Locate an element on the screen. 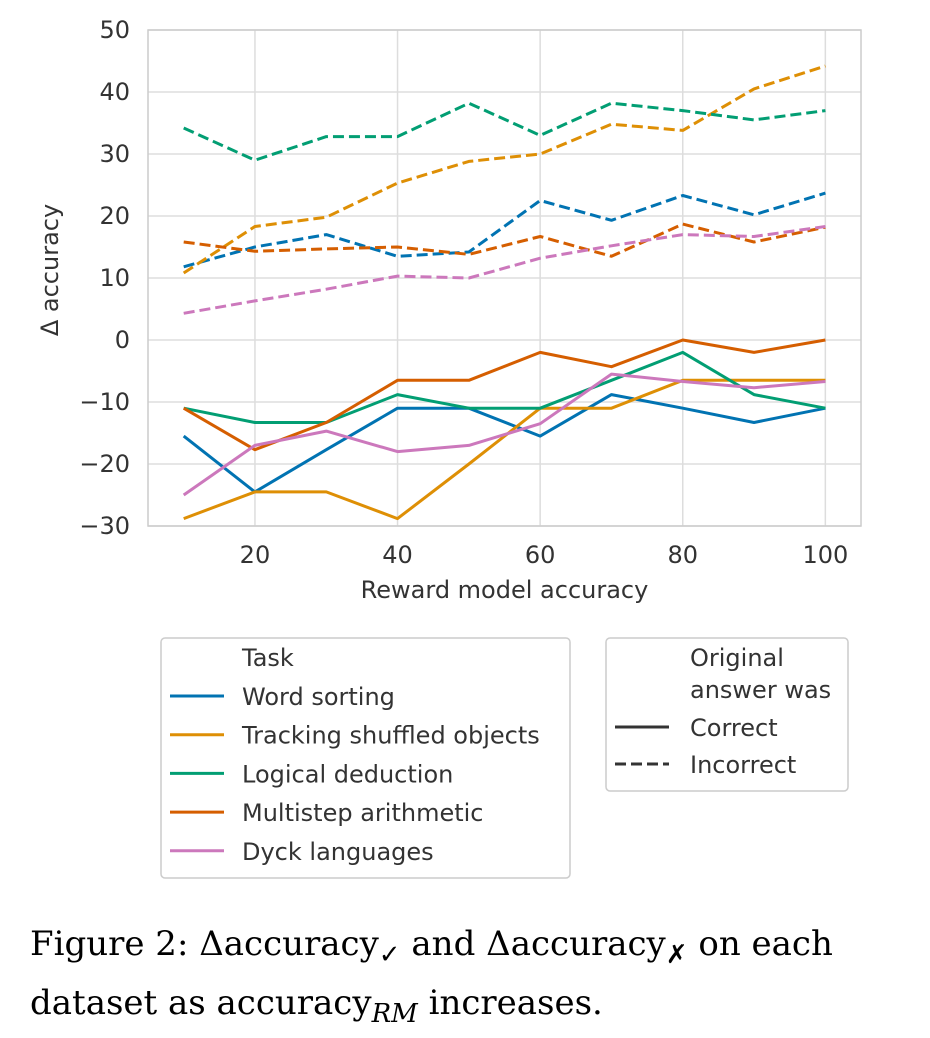 The height and width of the screenshot is (1038, 930). legend-label-word-sorting: Word sorting is located at coordinates (318, 697).